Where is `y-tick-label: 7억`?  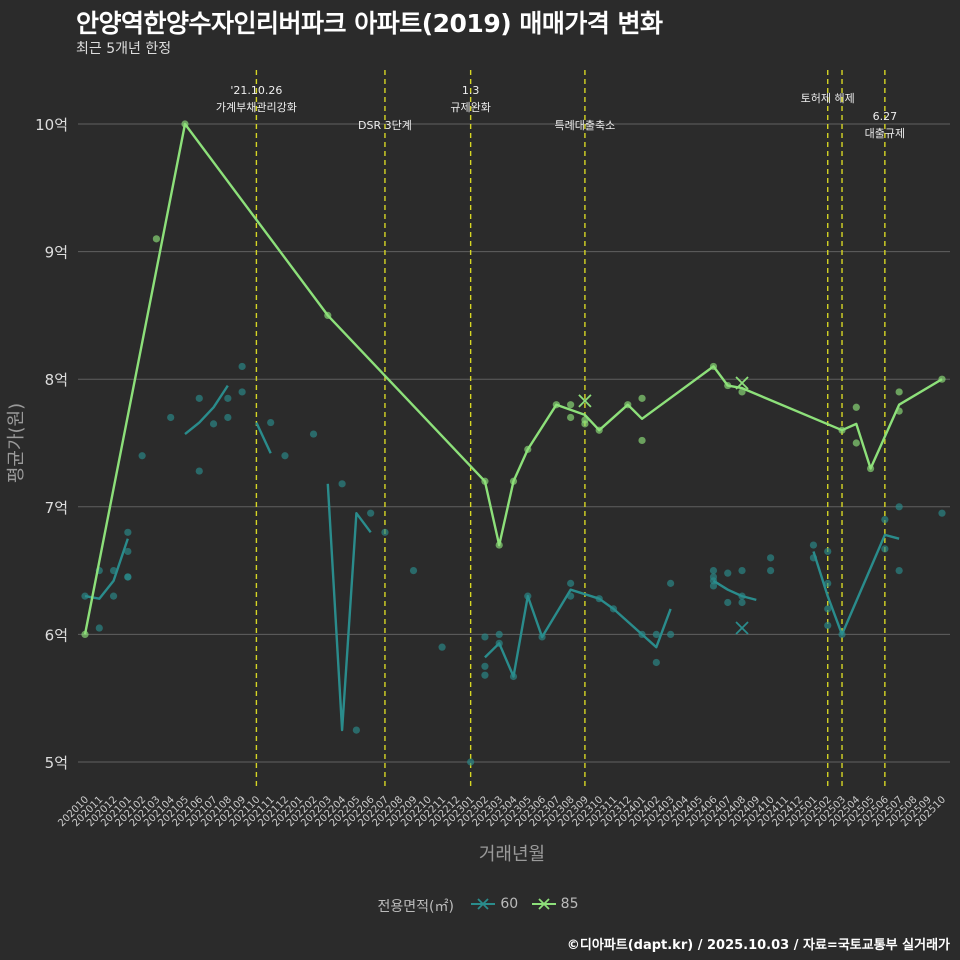
y-tick-label: 7억 is located at coordinates (56, 508).